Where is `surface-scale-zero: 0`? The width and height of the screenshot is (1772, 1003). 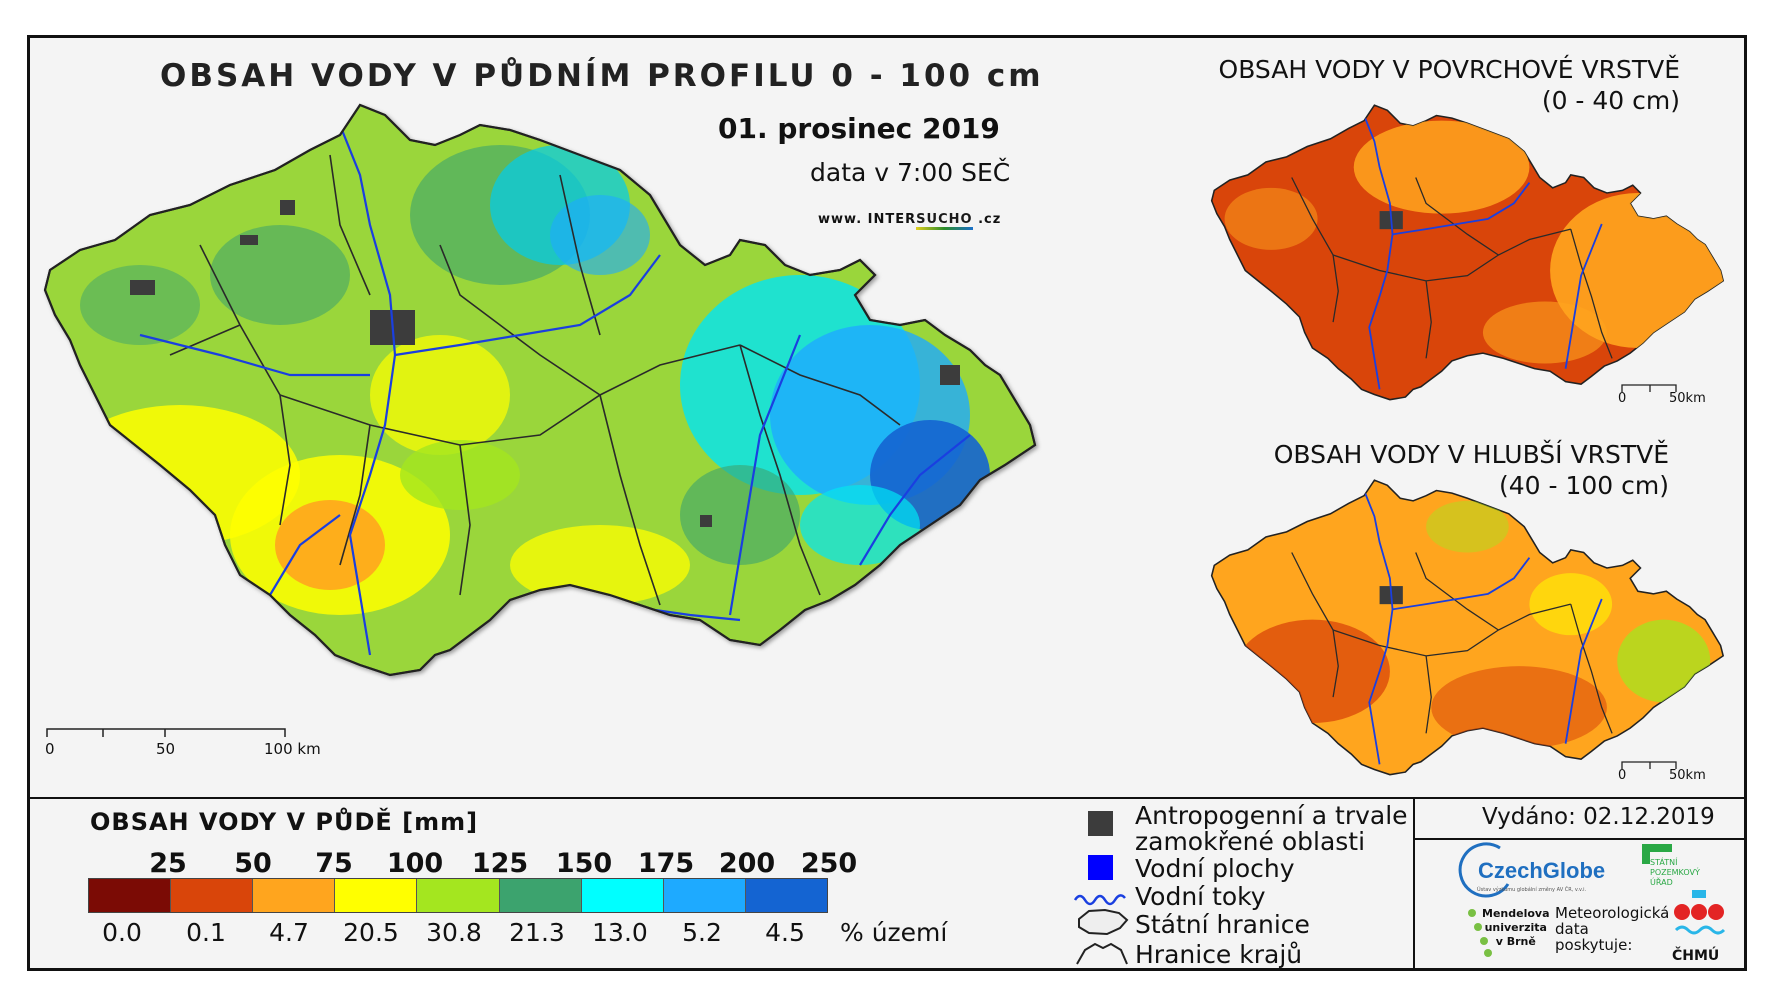
surface-scale-zero: 0 is located at coordinates (1622, 398).